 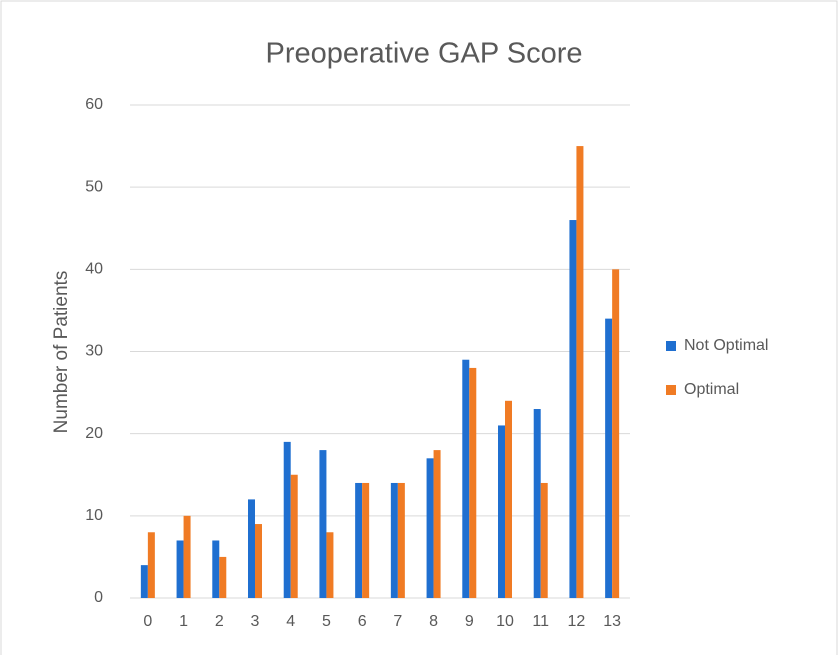 What do you see at coordinates (433, 621) in the screenshot?
I see `x-tick-label: 8` at bounding box center [433, 621].